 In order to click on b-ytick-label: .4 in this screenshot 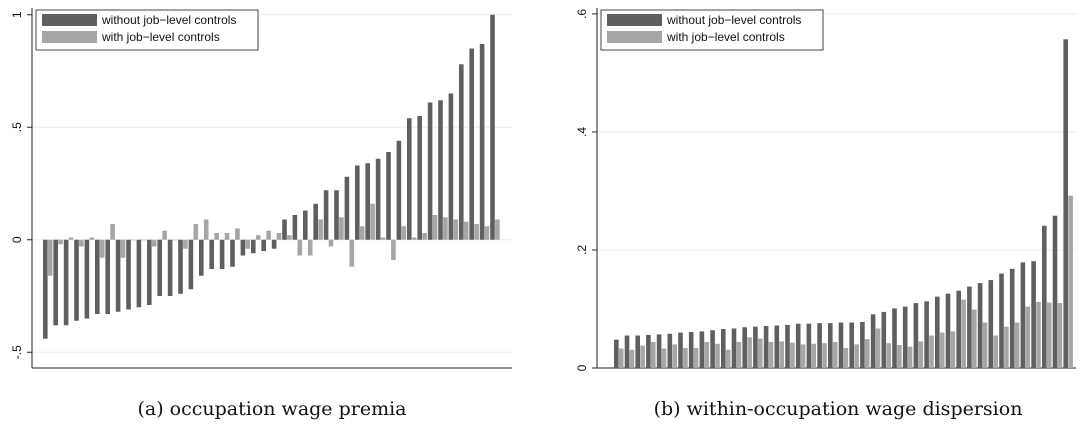, I will do `click(582, 132)`.